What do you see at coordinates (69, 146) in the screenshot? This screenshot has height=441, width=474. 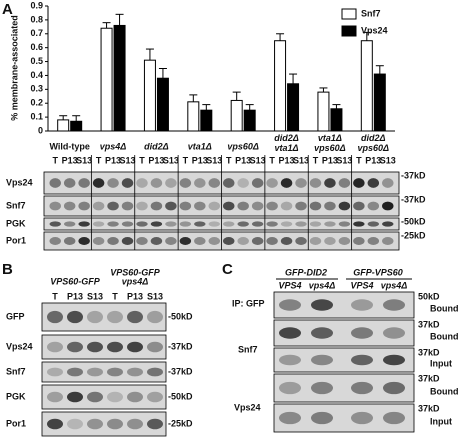 I see `x-tick-label: Wild-type` at bounding box center [69, 146].